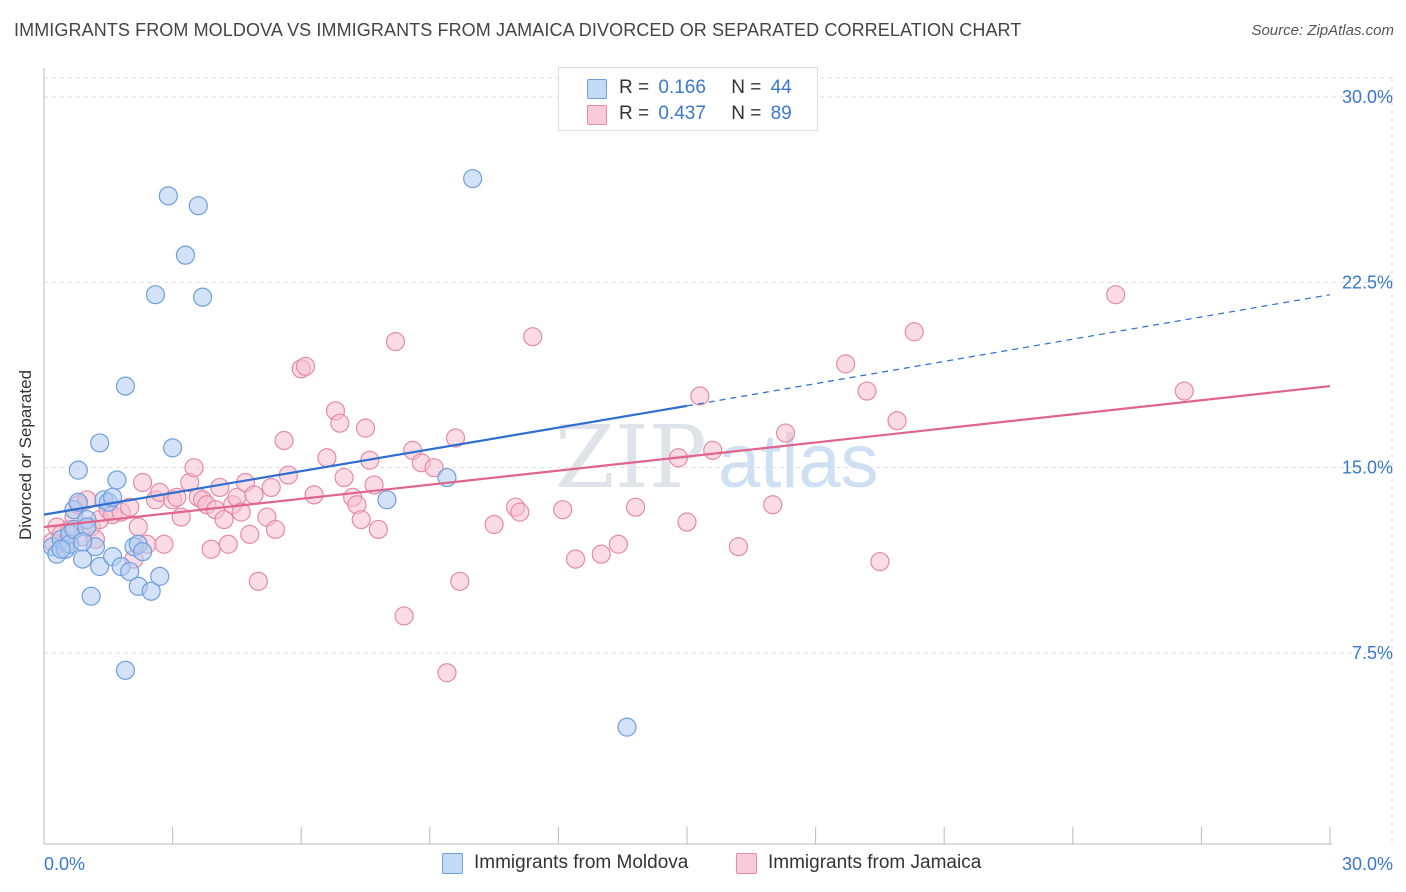 This screenshot has width=1406, height=892. I want to click on jamaica-trend-line, so click(687, 457).